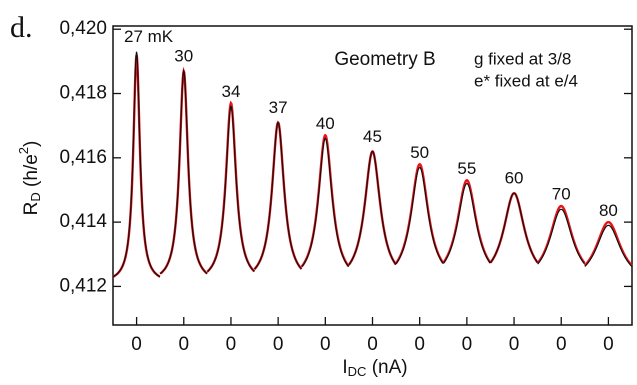 Image resolution: width=637 pixels, height=385 pixels. I want to click on x-label-part: DC, so click(357, 371).